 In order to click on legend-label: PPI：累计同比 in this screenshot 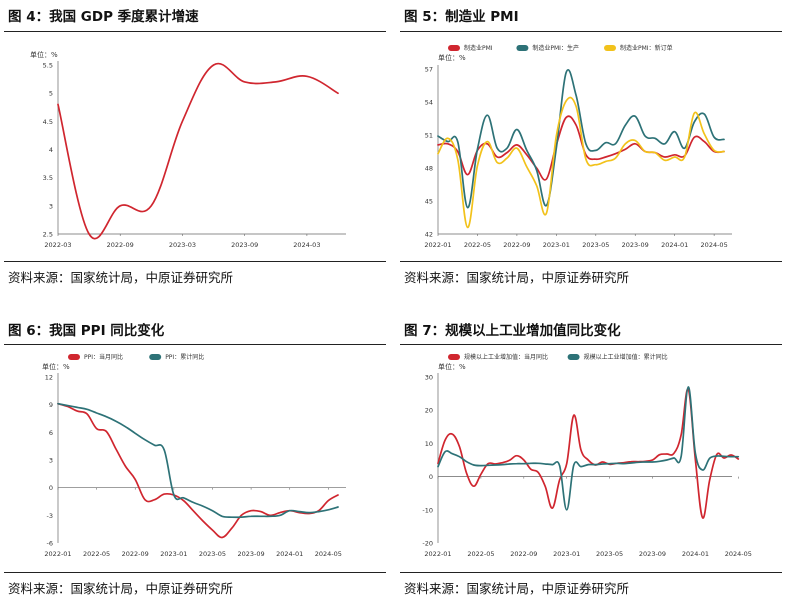, I will do `click(184, 357)`.